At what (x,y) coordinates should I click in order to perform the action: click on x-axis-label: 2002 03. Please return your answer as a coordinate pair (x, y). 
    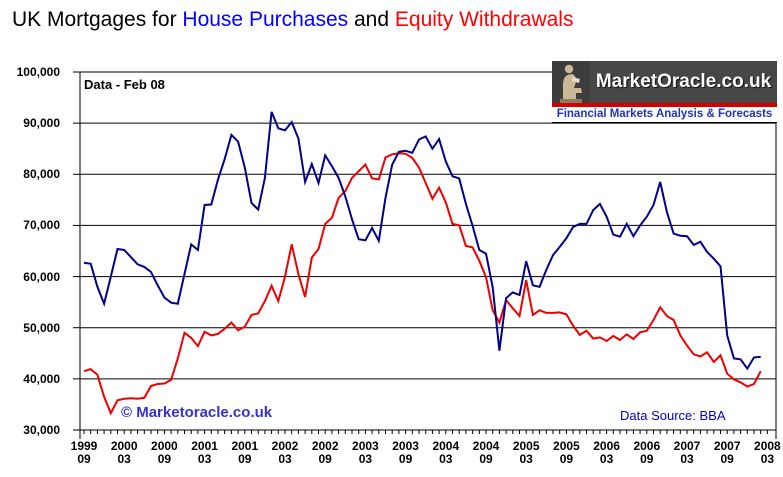
    Looking at the image, I should click on (285, 453).